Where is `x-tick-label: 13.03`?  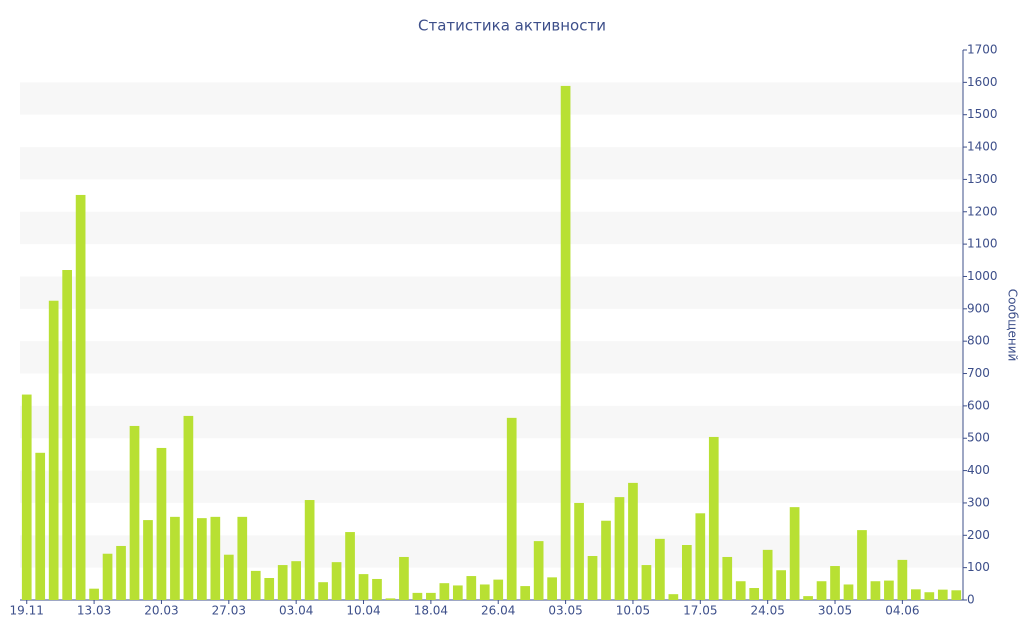
x-tick-label: 13.03 is located at coordinates (94, 611).